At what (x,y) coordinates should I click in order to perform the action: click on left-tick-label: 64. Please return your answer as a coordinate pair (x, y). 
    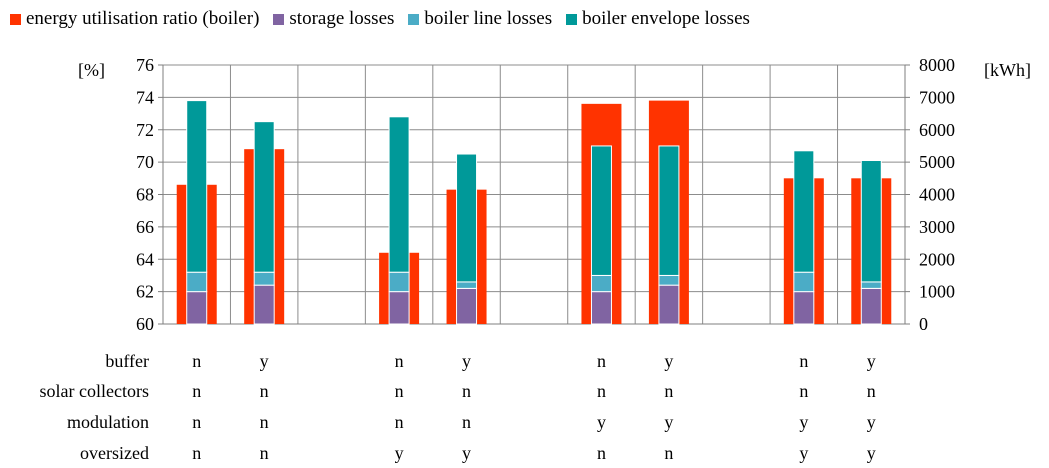
    Looking at the image, I should click on (145, 259).